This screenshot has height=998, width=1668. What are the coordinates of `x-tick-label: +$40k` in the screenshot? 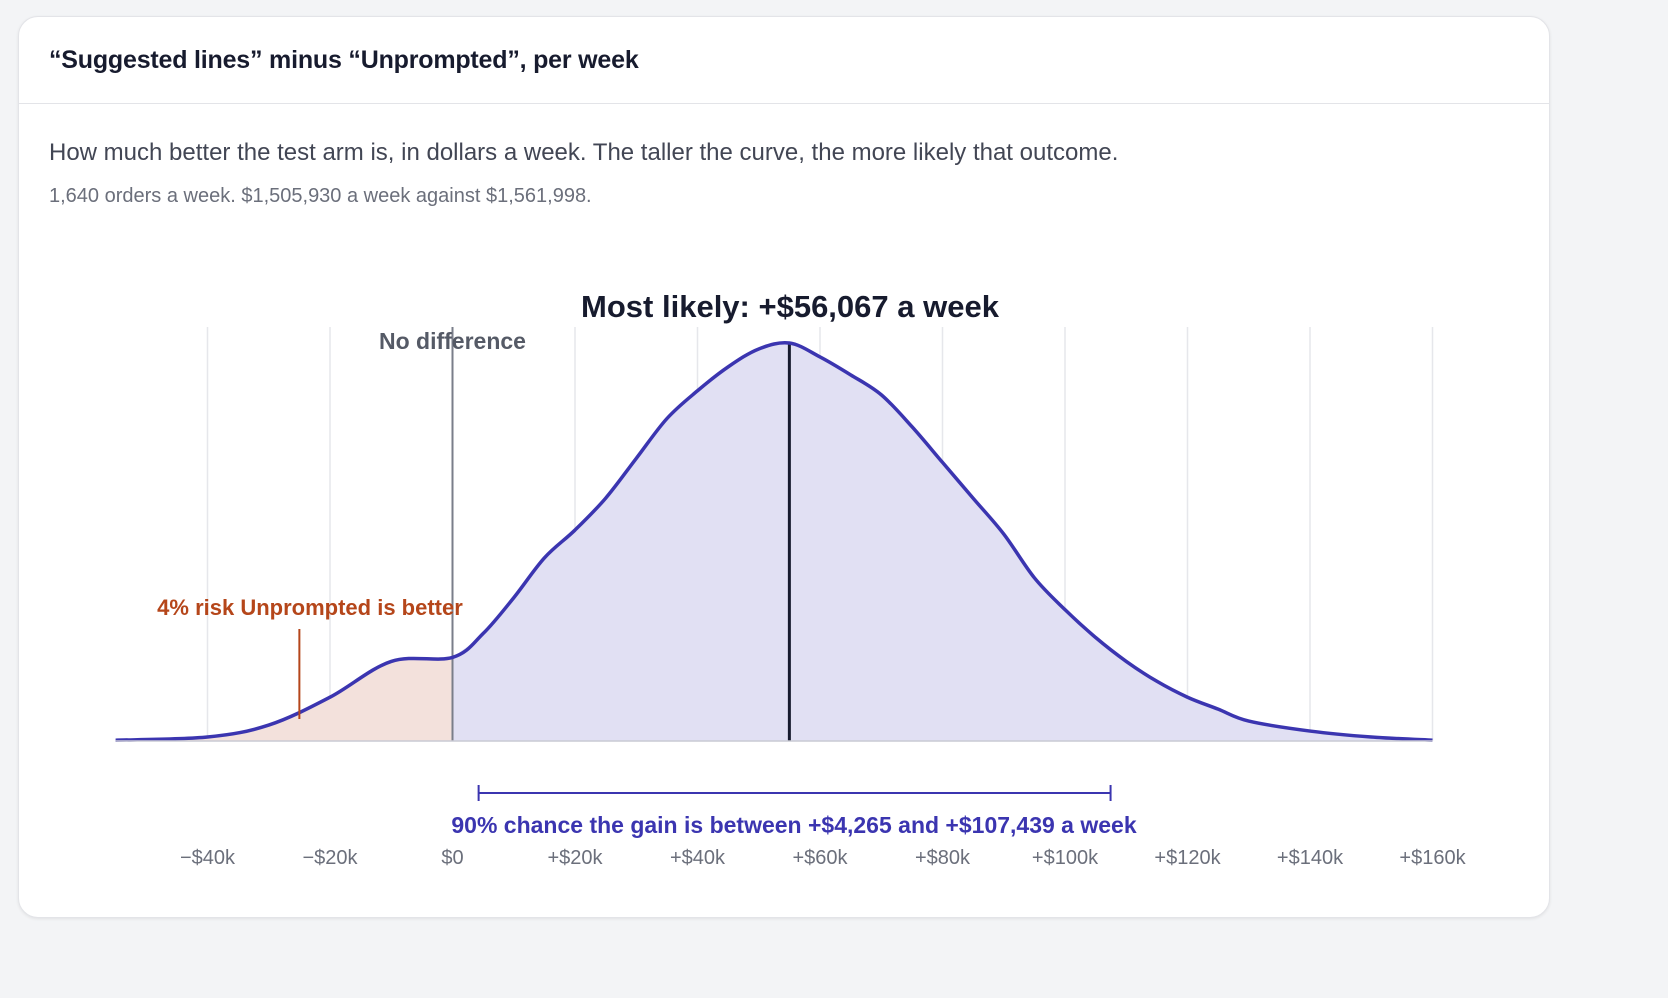 It's located at (698, 858).